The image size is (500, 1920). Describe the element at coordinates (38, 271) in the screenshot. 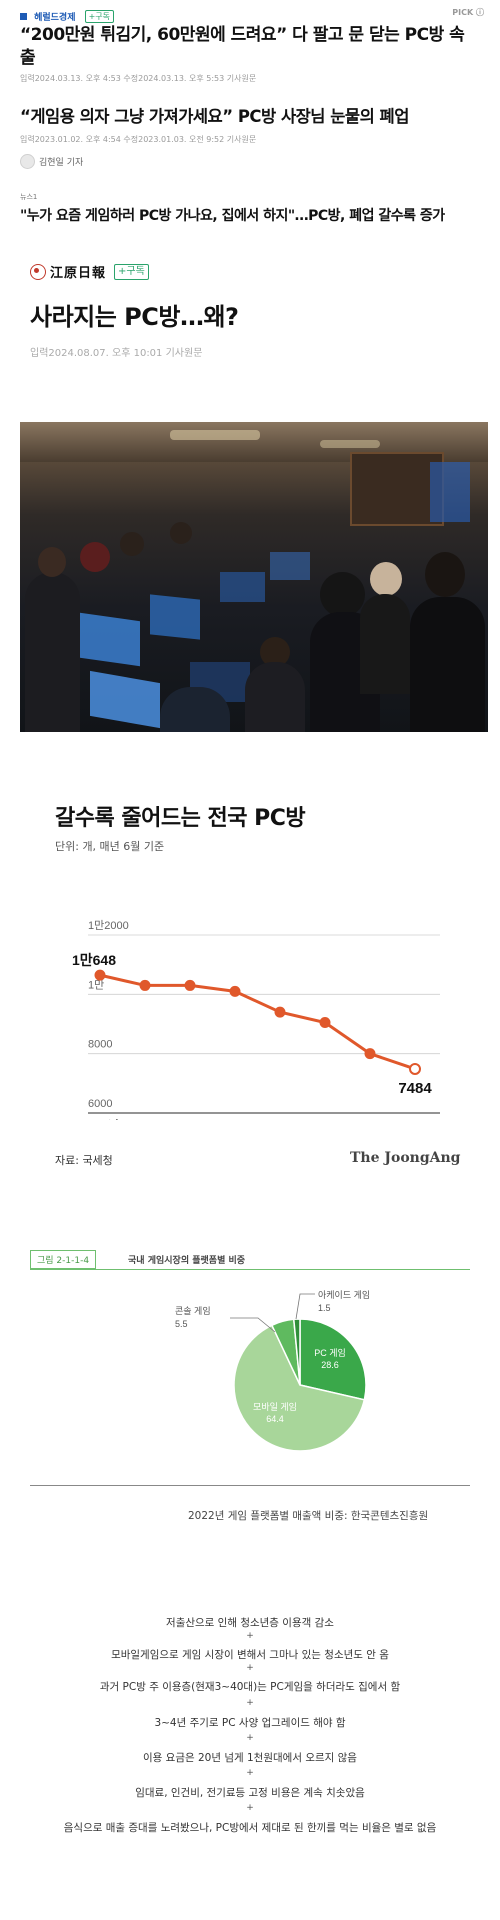

I see `newspaper-emblem-icon` at that location.